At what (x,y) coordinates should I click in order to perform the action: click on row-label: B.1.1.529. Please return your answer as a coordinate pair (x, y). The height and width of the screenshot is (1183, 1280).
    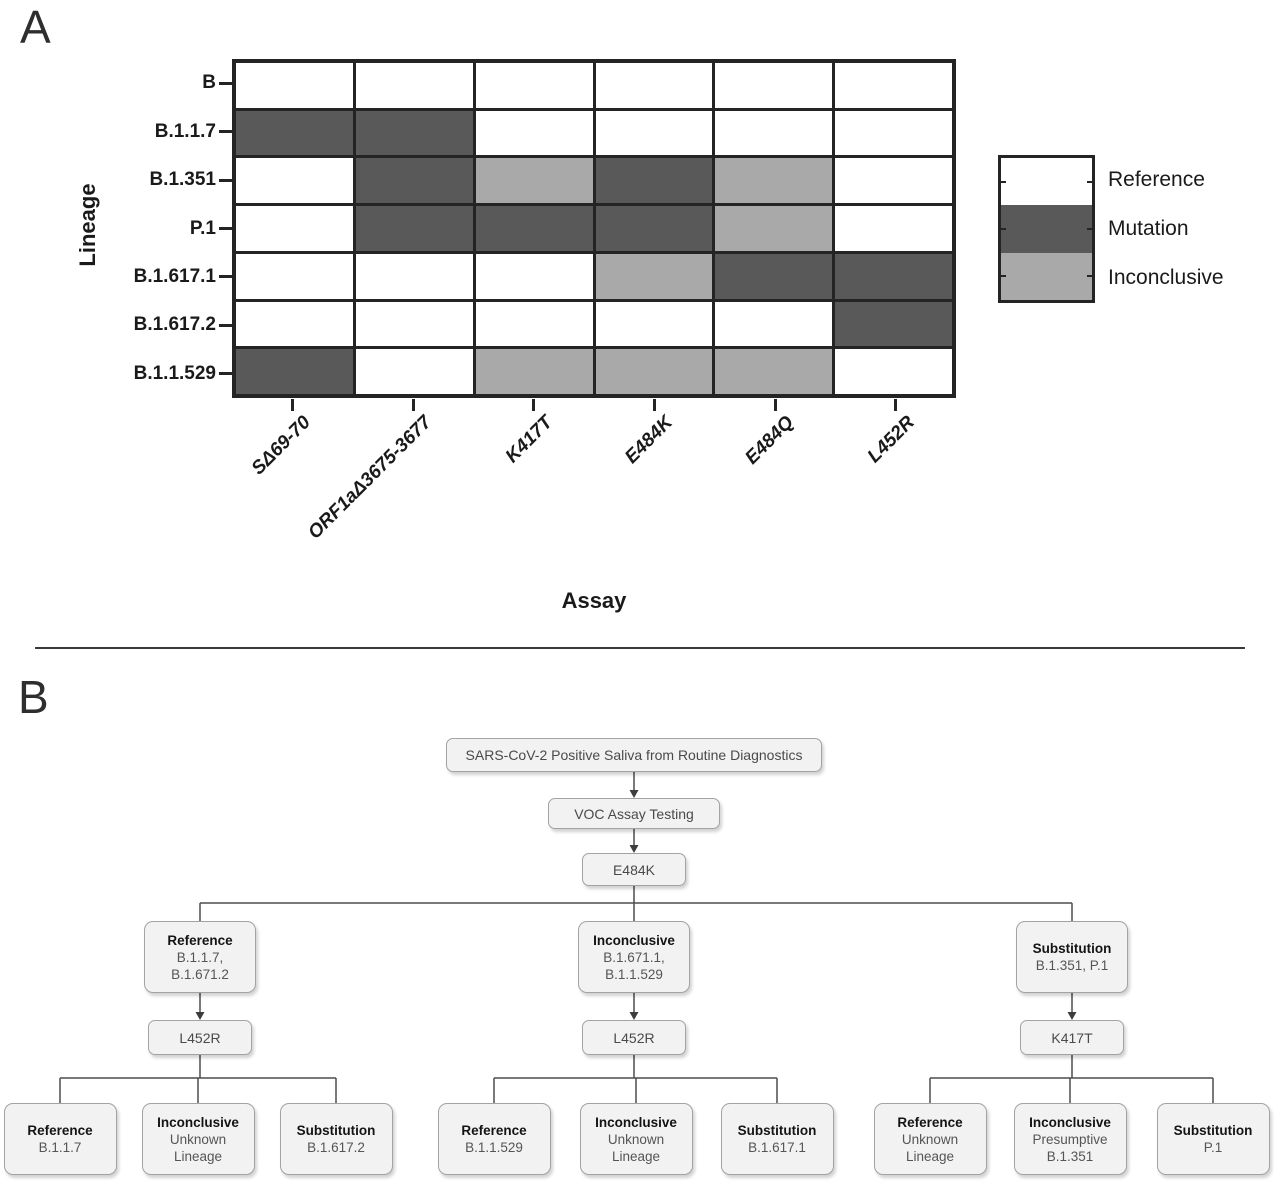
    Looking at the image, I should click on (174, 373).